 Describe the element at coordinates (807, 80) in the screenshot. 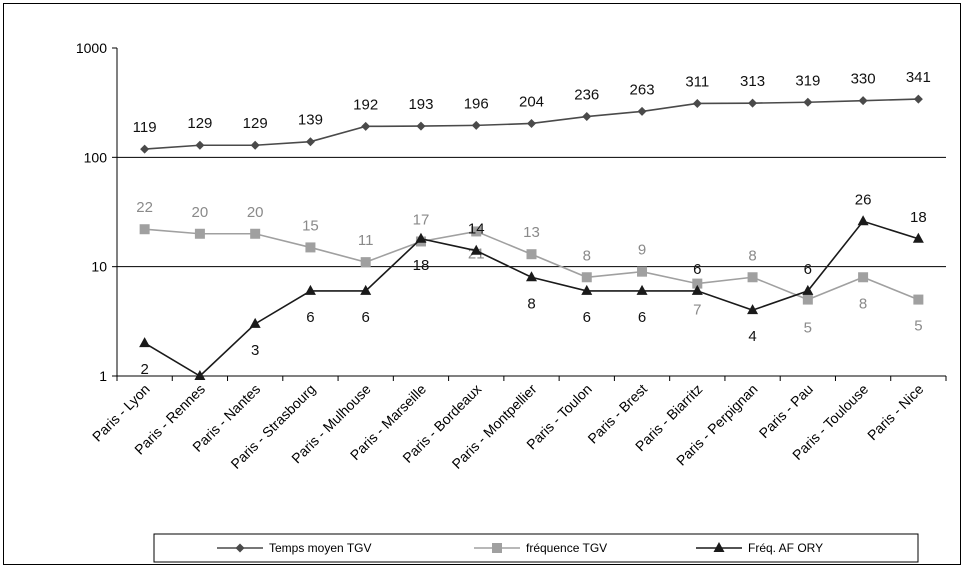

I see `data-label: 319` at that location.